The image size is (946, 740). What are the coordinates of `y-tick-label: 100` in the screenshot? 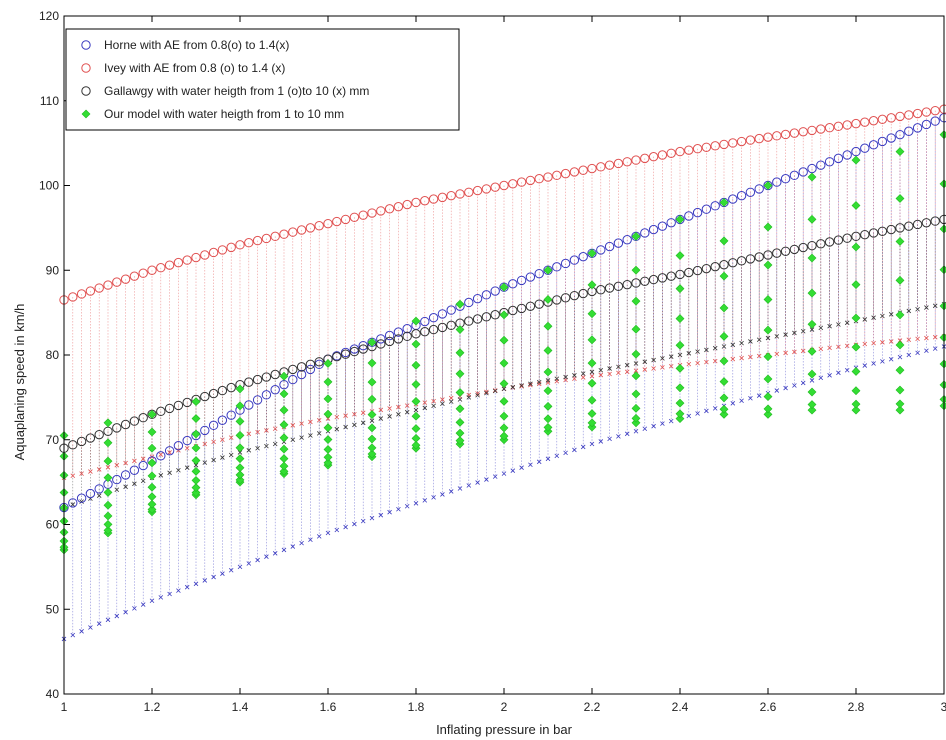 It's located at (49, 186).